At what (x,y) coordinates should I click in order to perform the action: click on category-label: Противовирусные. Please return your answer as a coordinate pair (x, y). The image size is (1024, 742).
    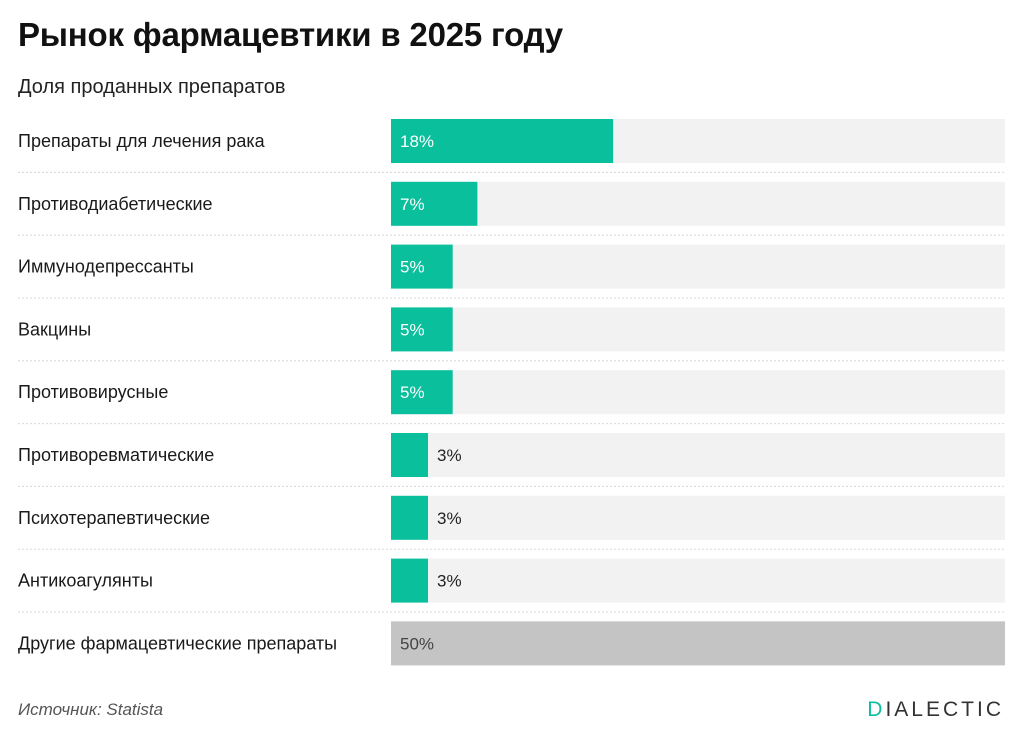
    Looking at the image, I should click on (93, 392).